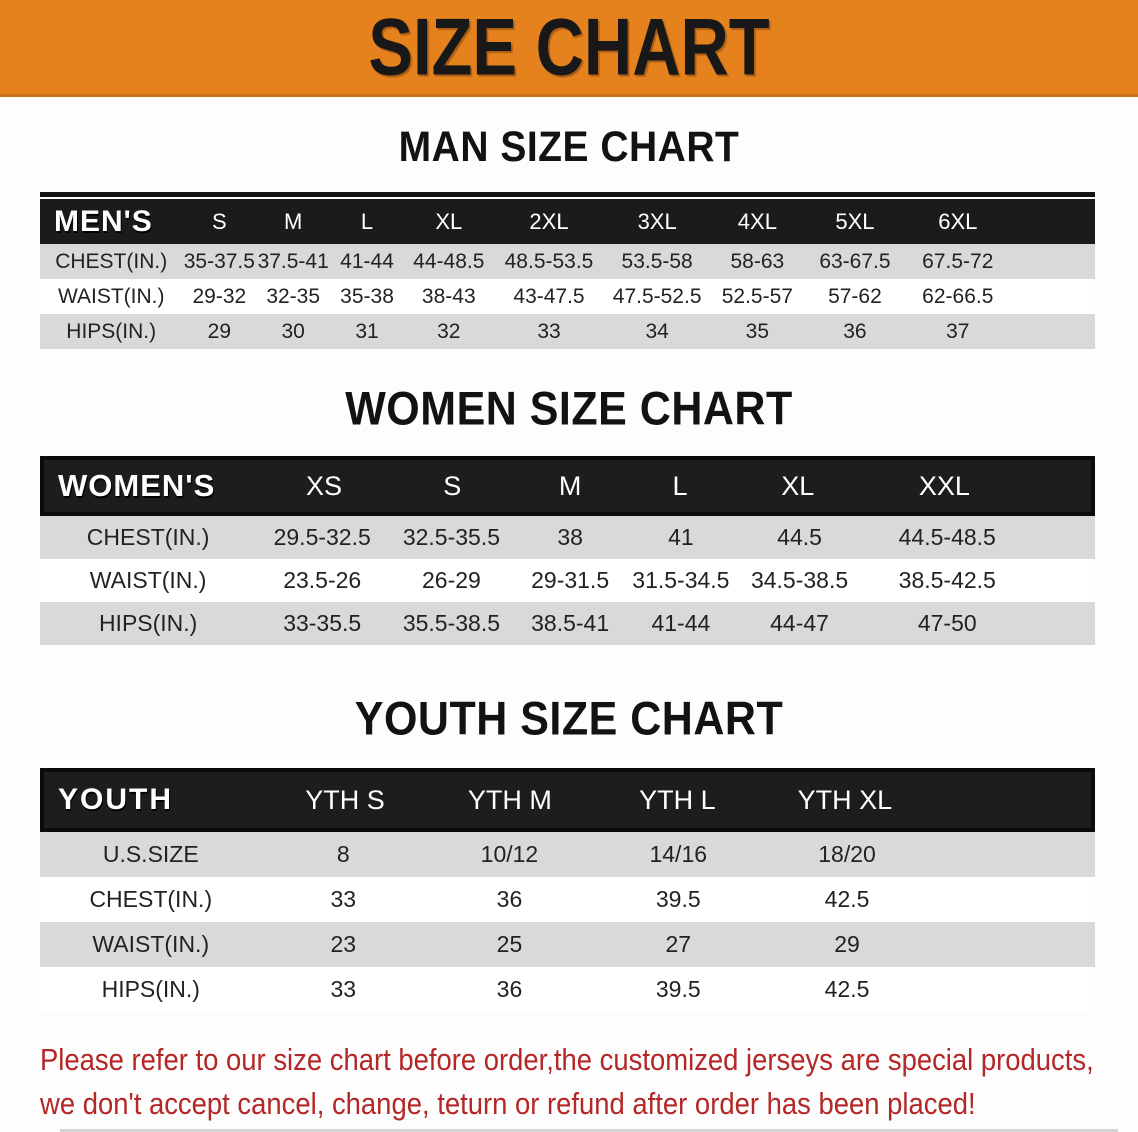  What do you see at coordinates (567, 944) in the screenshot?
I see `table-row: WAIST(IN.) 23 25 27 29` at bounding box center [567, 944].